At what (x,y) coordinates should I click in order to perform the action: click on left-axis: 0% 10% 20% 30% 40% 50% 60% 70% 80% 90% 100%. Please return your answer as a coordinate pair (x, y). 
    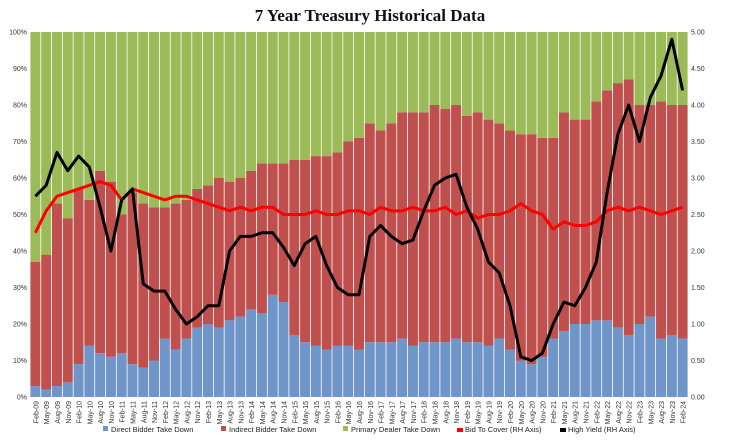
    Looking at the image, I should click on (18, 216).